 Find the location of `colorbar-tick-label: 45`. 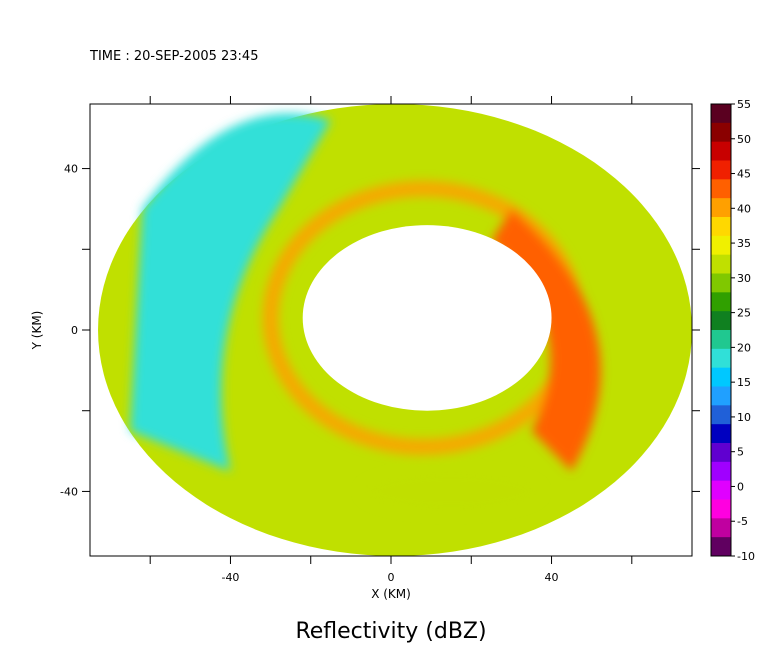

colorbar-tick-label: 45 is located at coordinates (744, 174).